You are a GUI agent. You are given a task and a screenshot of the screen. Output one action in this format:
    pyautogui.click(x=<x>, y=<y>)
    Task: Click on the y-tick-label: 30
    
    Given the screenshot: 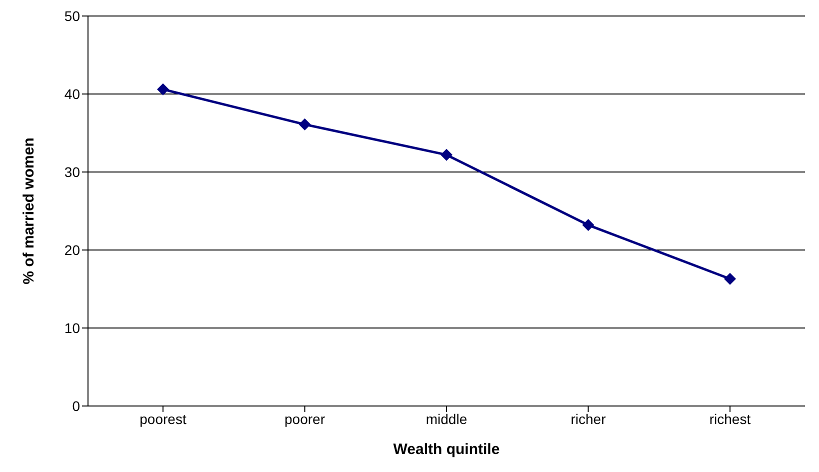 What is the action you would take?
    pyautogui.click(x=72, y=172)
    